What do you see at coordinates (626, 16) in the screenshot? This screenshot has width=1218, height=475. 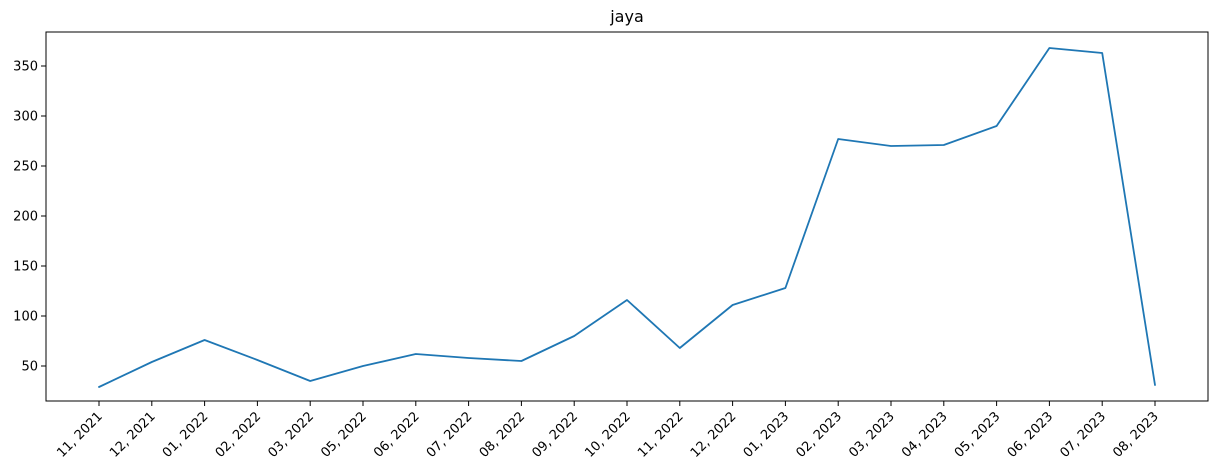 I see `chart-title: jaya` at bounding box center [626, 16].